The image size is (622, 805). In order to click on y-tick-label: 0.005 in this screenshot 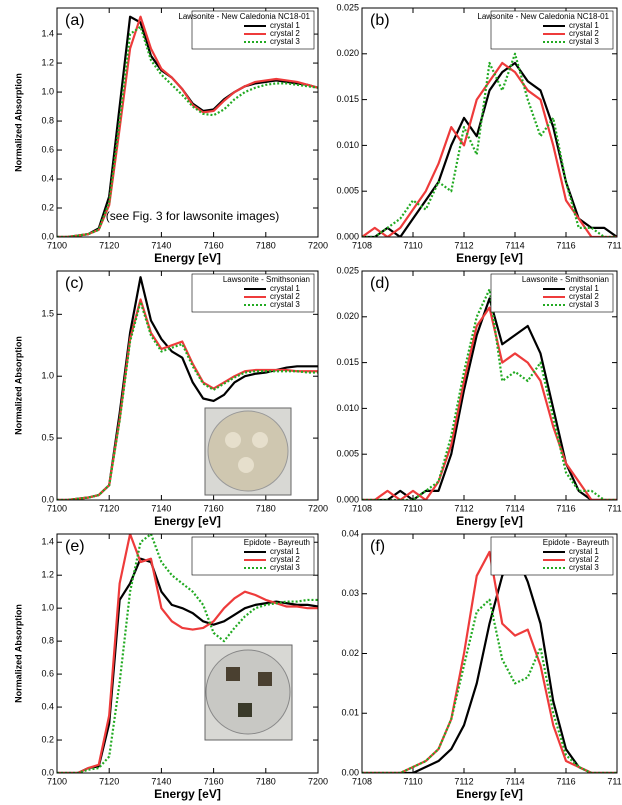, I will do `click(347, 191)`.